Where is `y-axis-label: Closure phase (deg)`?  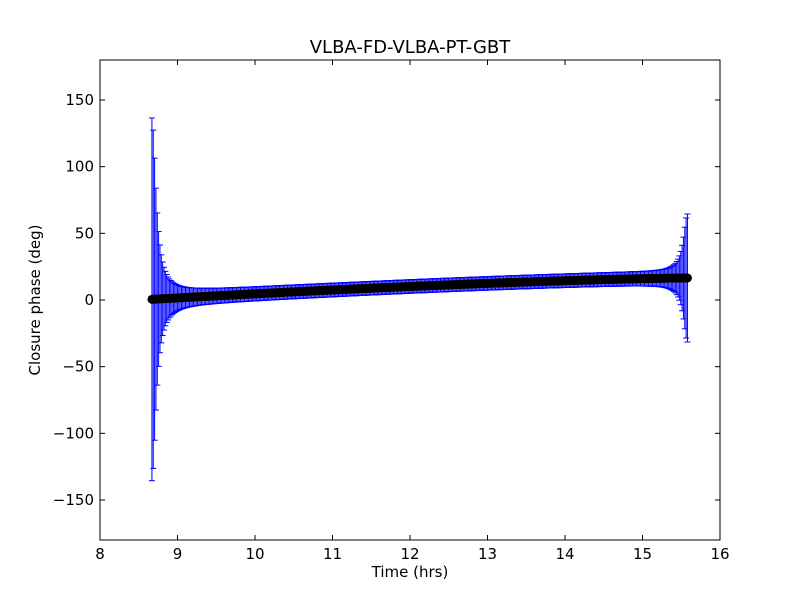
y-axis-label: Closure phase (deg) is located at coordinates (35, 300).